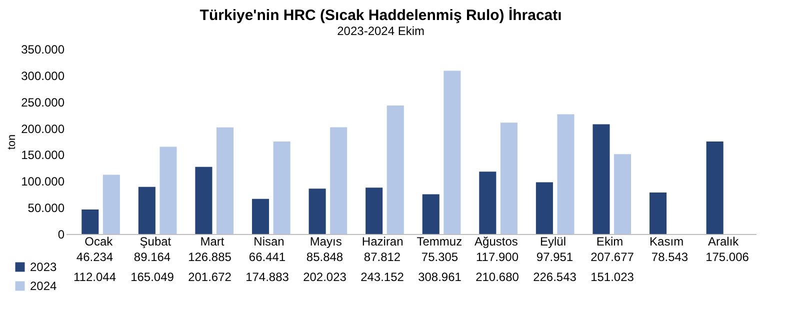 The width and height of the screenshot is (800, 334). What do you see at coordinates (724, 241) in the screenshot?
I see `x-tick-label: Aralık` at bounding box center [724, 241].